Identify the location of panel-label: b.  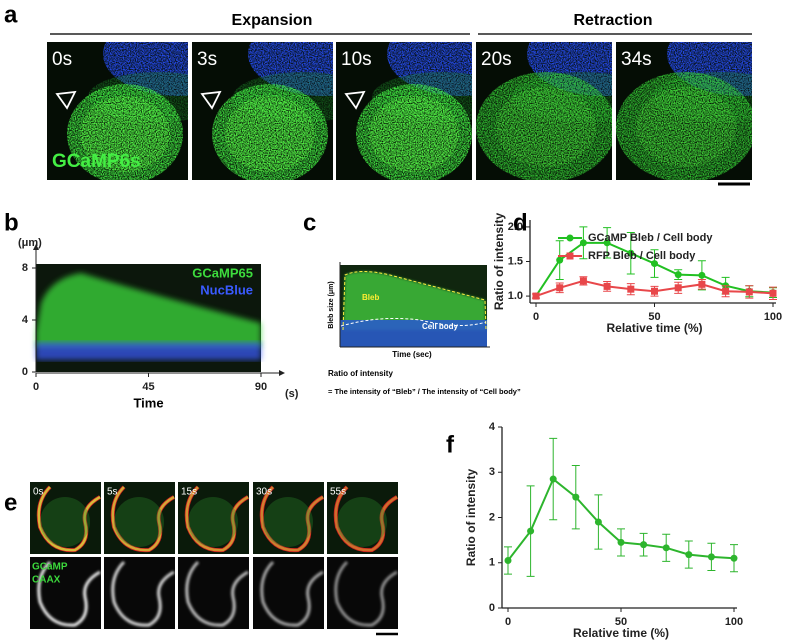
(11, 222).